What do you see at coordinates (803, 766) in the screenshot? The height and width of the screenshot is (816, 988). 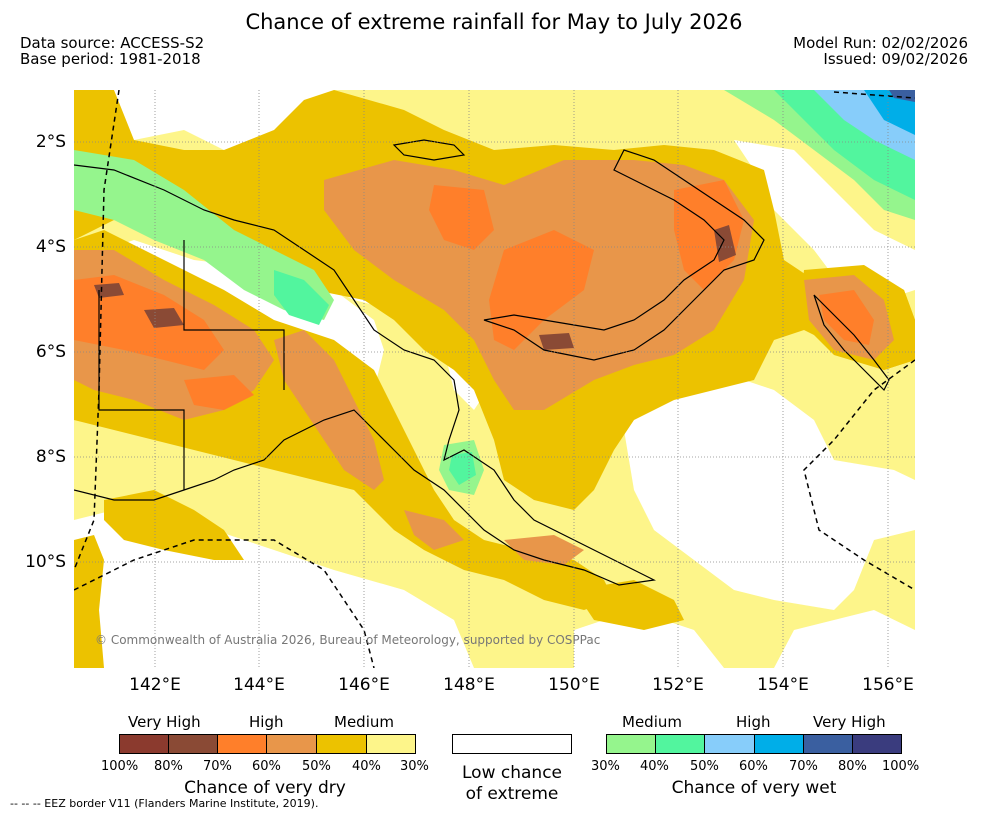 I see `wet-tick: 70%` at bounding box center [803, 766].